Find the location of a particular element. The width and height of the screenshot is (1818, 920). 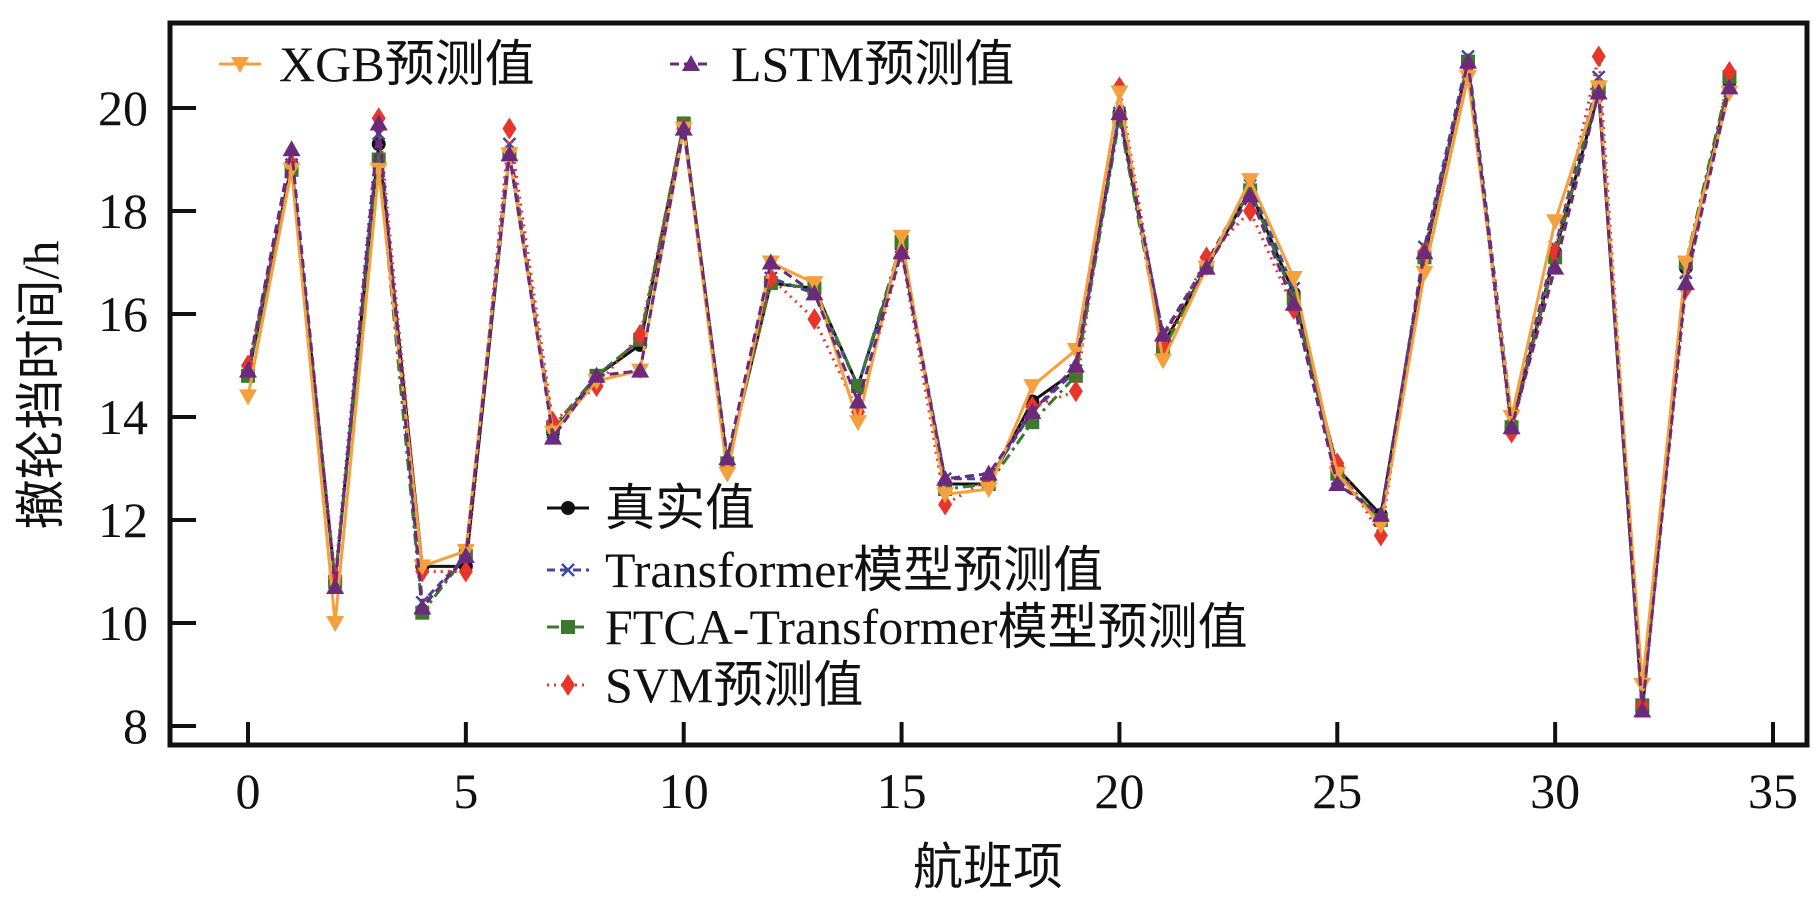

y-axis-label: 撤轮挡时间/h is located at coordinates (41, 385).